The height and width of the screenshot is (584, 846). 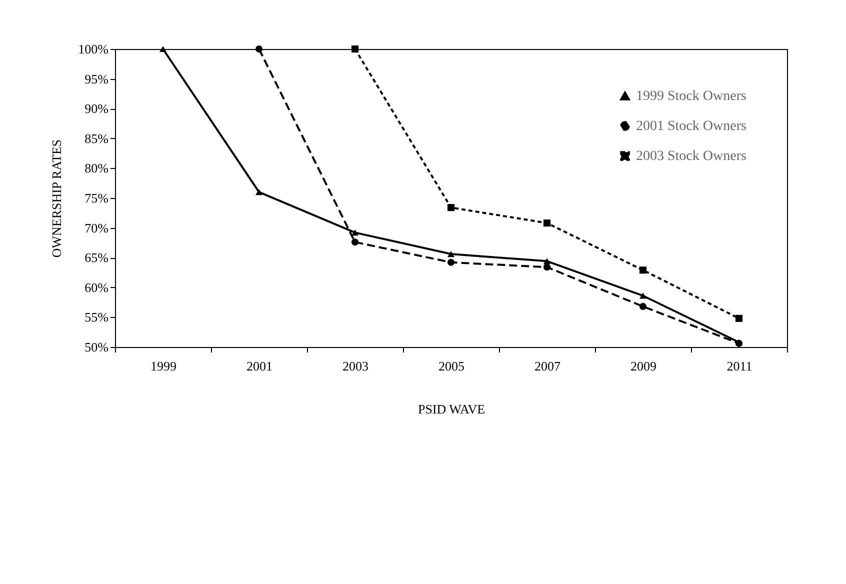 I want to click on legend-label: 2001 Stock Owners, so click(x=691, y=126).